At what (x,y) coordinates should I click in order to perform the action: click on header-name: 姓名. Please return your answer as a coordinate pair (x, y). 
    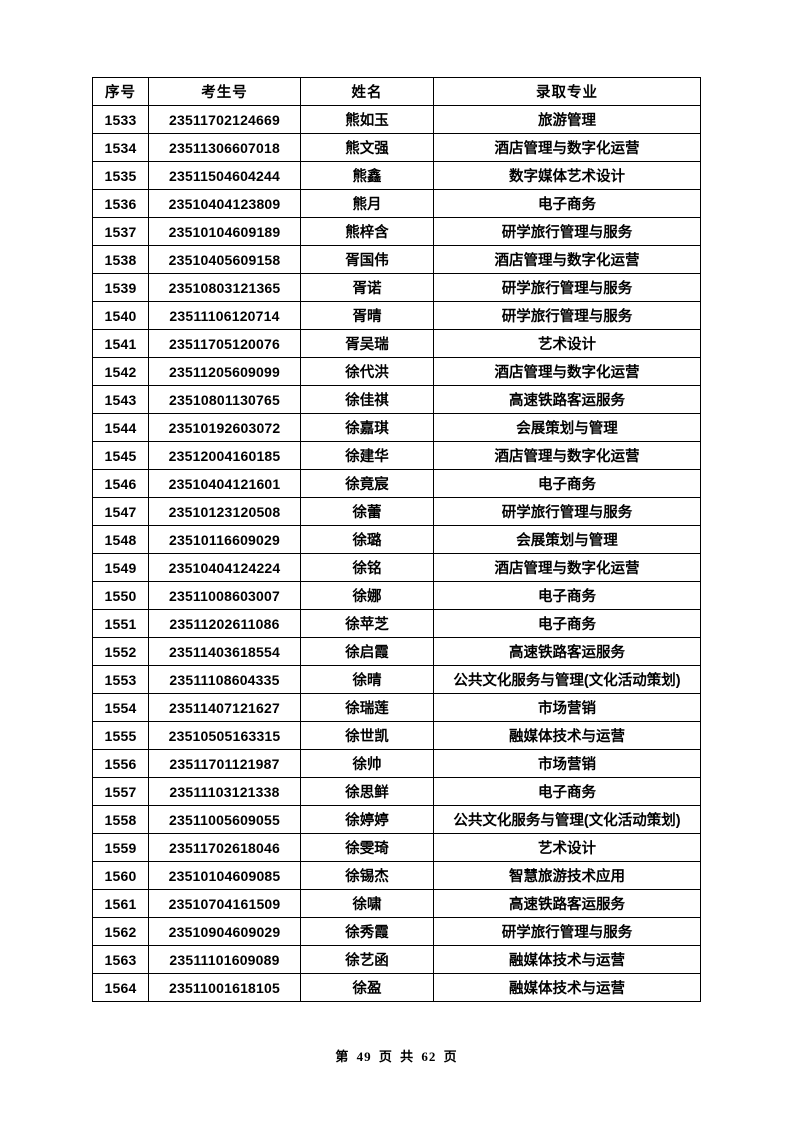
    Looking at the image, I should click on (367, 91).